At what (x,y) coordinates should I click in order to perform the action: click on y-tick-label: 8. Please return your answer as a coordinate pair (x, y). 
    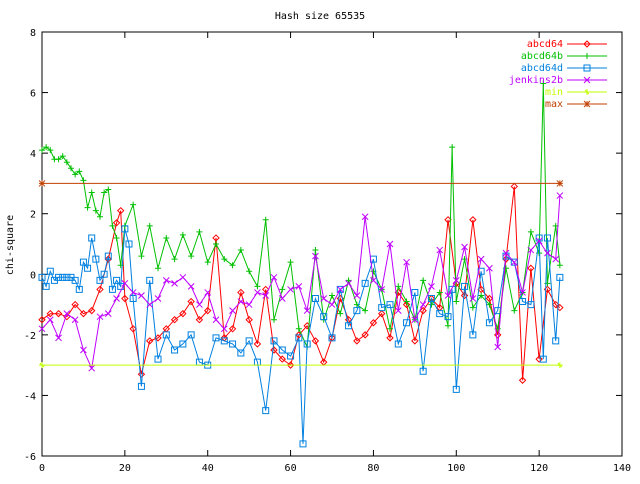
    Looking at the image, I should click on (33, 33).